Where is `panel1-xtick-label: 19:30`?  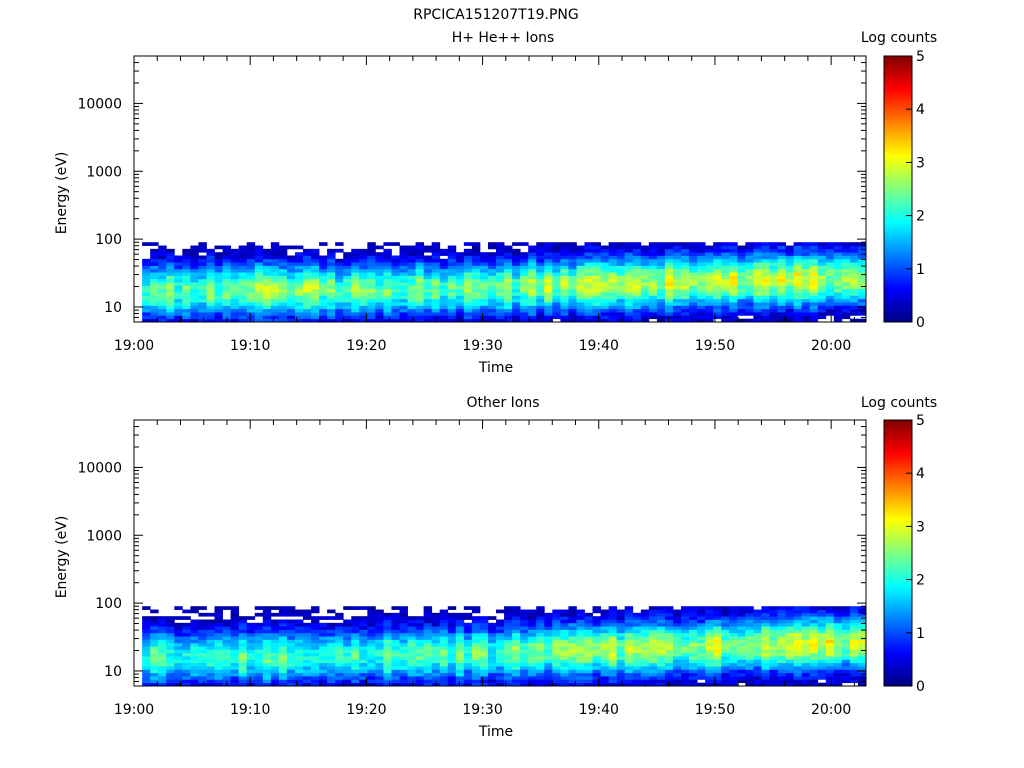 panel1-xtick-label: 19:30 is located at coordinates (482, 346).